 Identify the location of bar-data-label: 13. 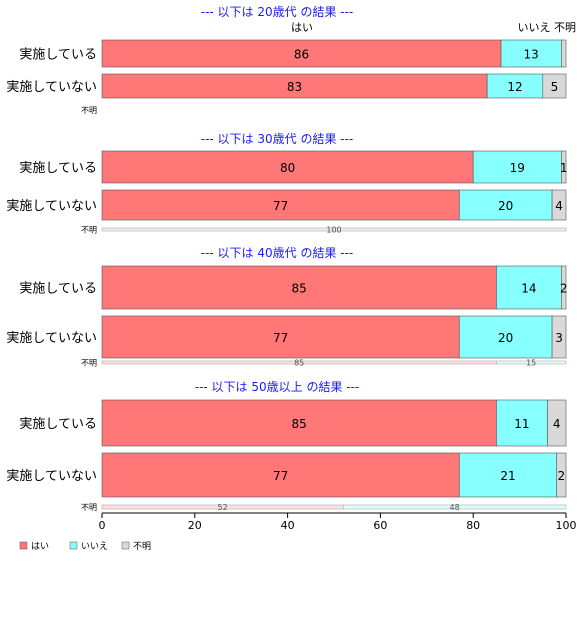
(531, 55).